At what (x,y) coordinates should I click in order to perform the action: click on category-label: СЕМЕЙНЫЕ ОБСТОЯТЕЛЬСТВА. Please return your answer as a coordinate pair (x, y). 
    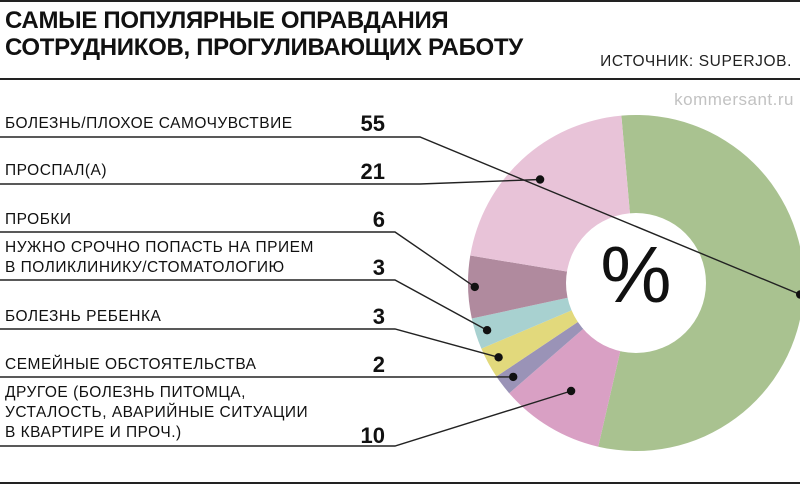
    Looking at the image, I should click on (131, 365).